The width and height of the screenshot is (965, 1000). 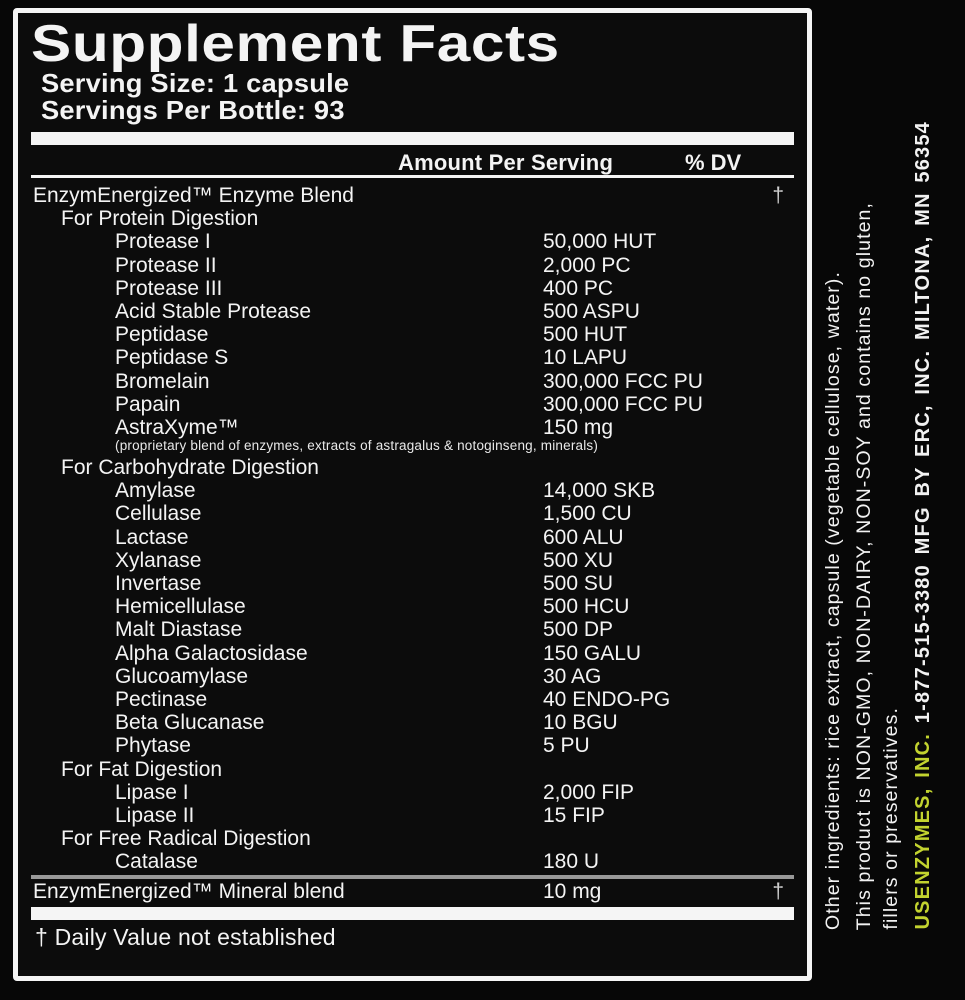 I want to click on ingredient-name: EnzymEnergized™ Enzyme Blend, so click(x=193, y=195).